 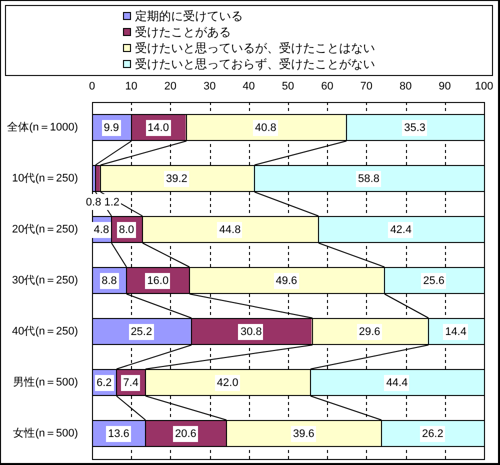 I want to click on data-label: 6.2, so click(x=104, y=383).